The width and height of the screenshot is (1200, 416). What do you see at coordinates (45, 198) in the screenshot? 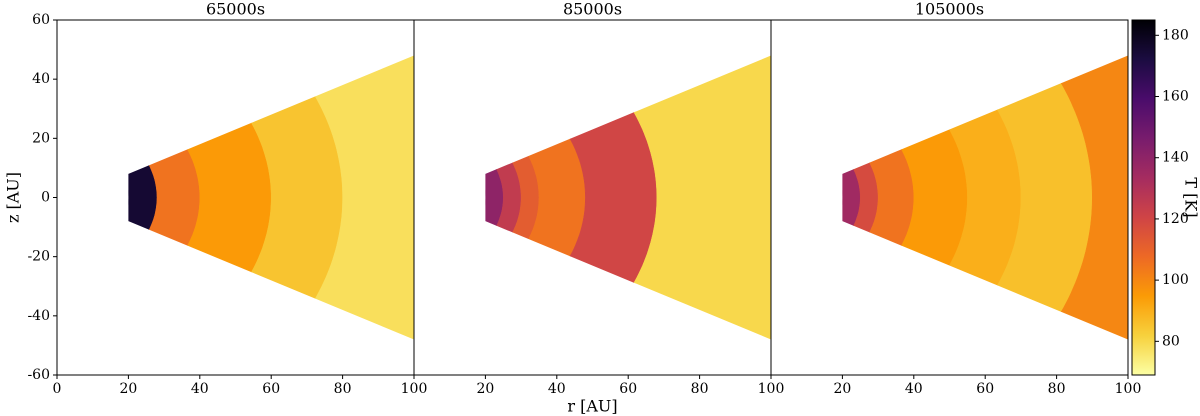
I see `y-tick-label: 0` at bounding box center [45, 198].